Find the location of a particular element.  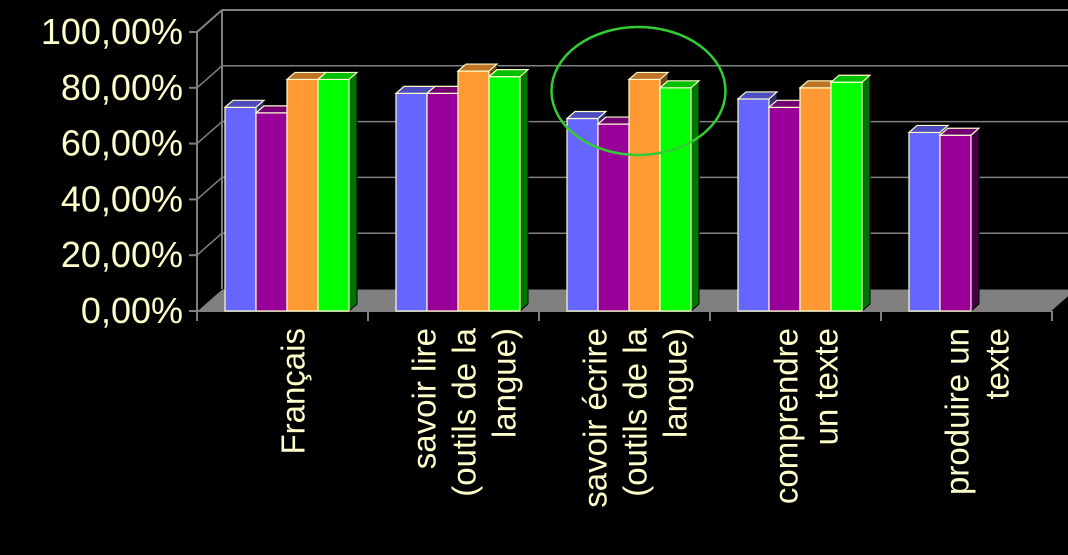

x-category-label: comprendre is located at coordinates (786, 416).